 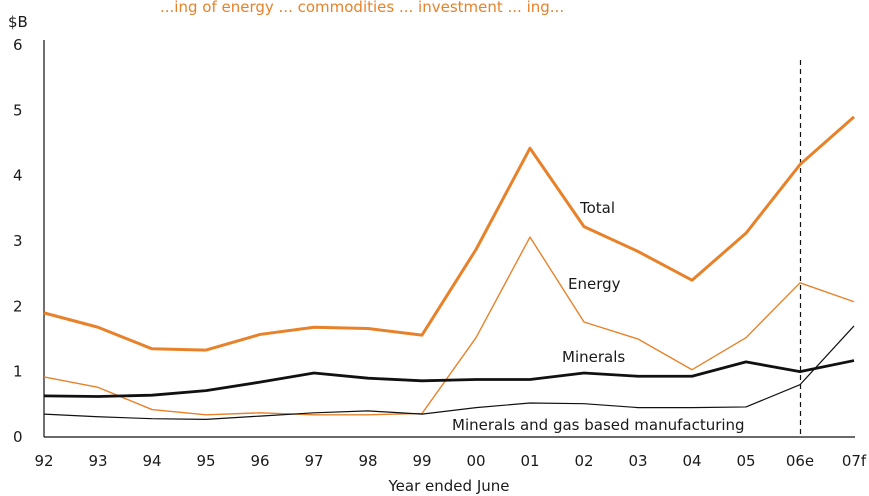 What do you see at coordinates (800, 461) in the screenshot?
I see `x-tick-label: 06e` at bounding box center [800, 461].